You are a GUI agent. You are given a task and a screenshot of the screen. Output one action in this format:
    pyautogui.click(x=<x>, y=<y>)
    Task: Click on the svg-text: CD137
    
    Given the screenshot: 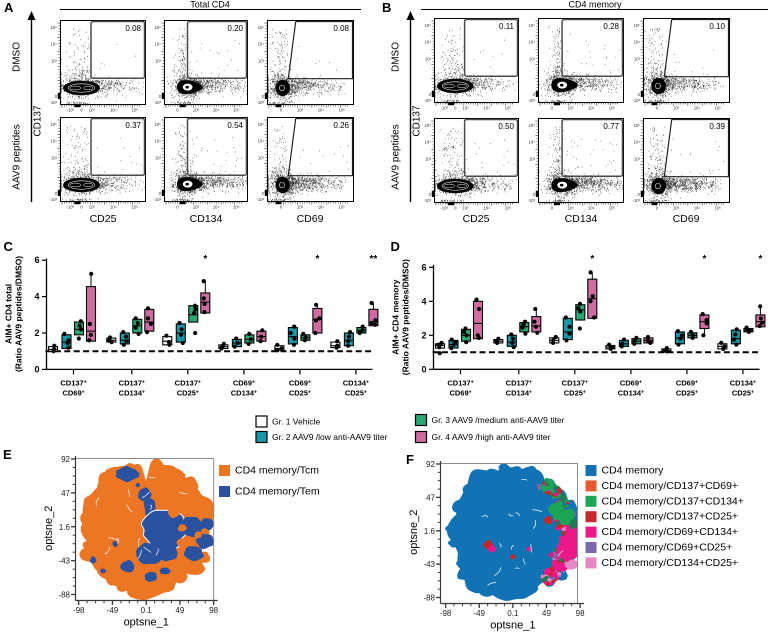 What is the action you would take?
    pyautogui.click(x=417, y=121)
    